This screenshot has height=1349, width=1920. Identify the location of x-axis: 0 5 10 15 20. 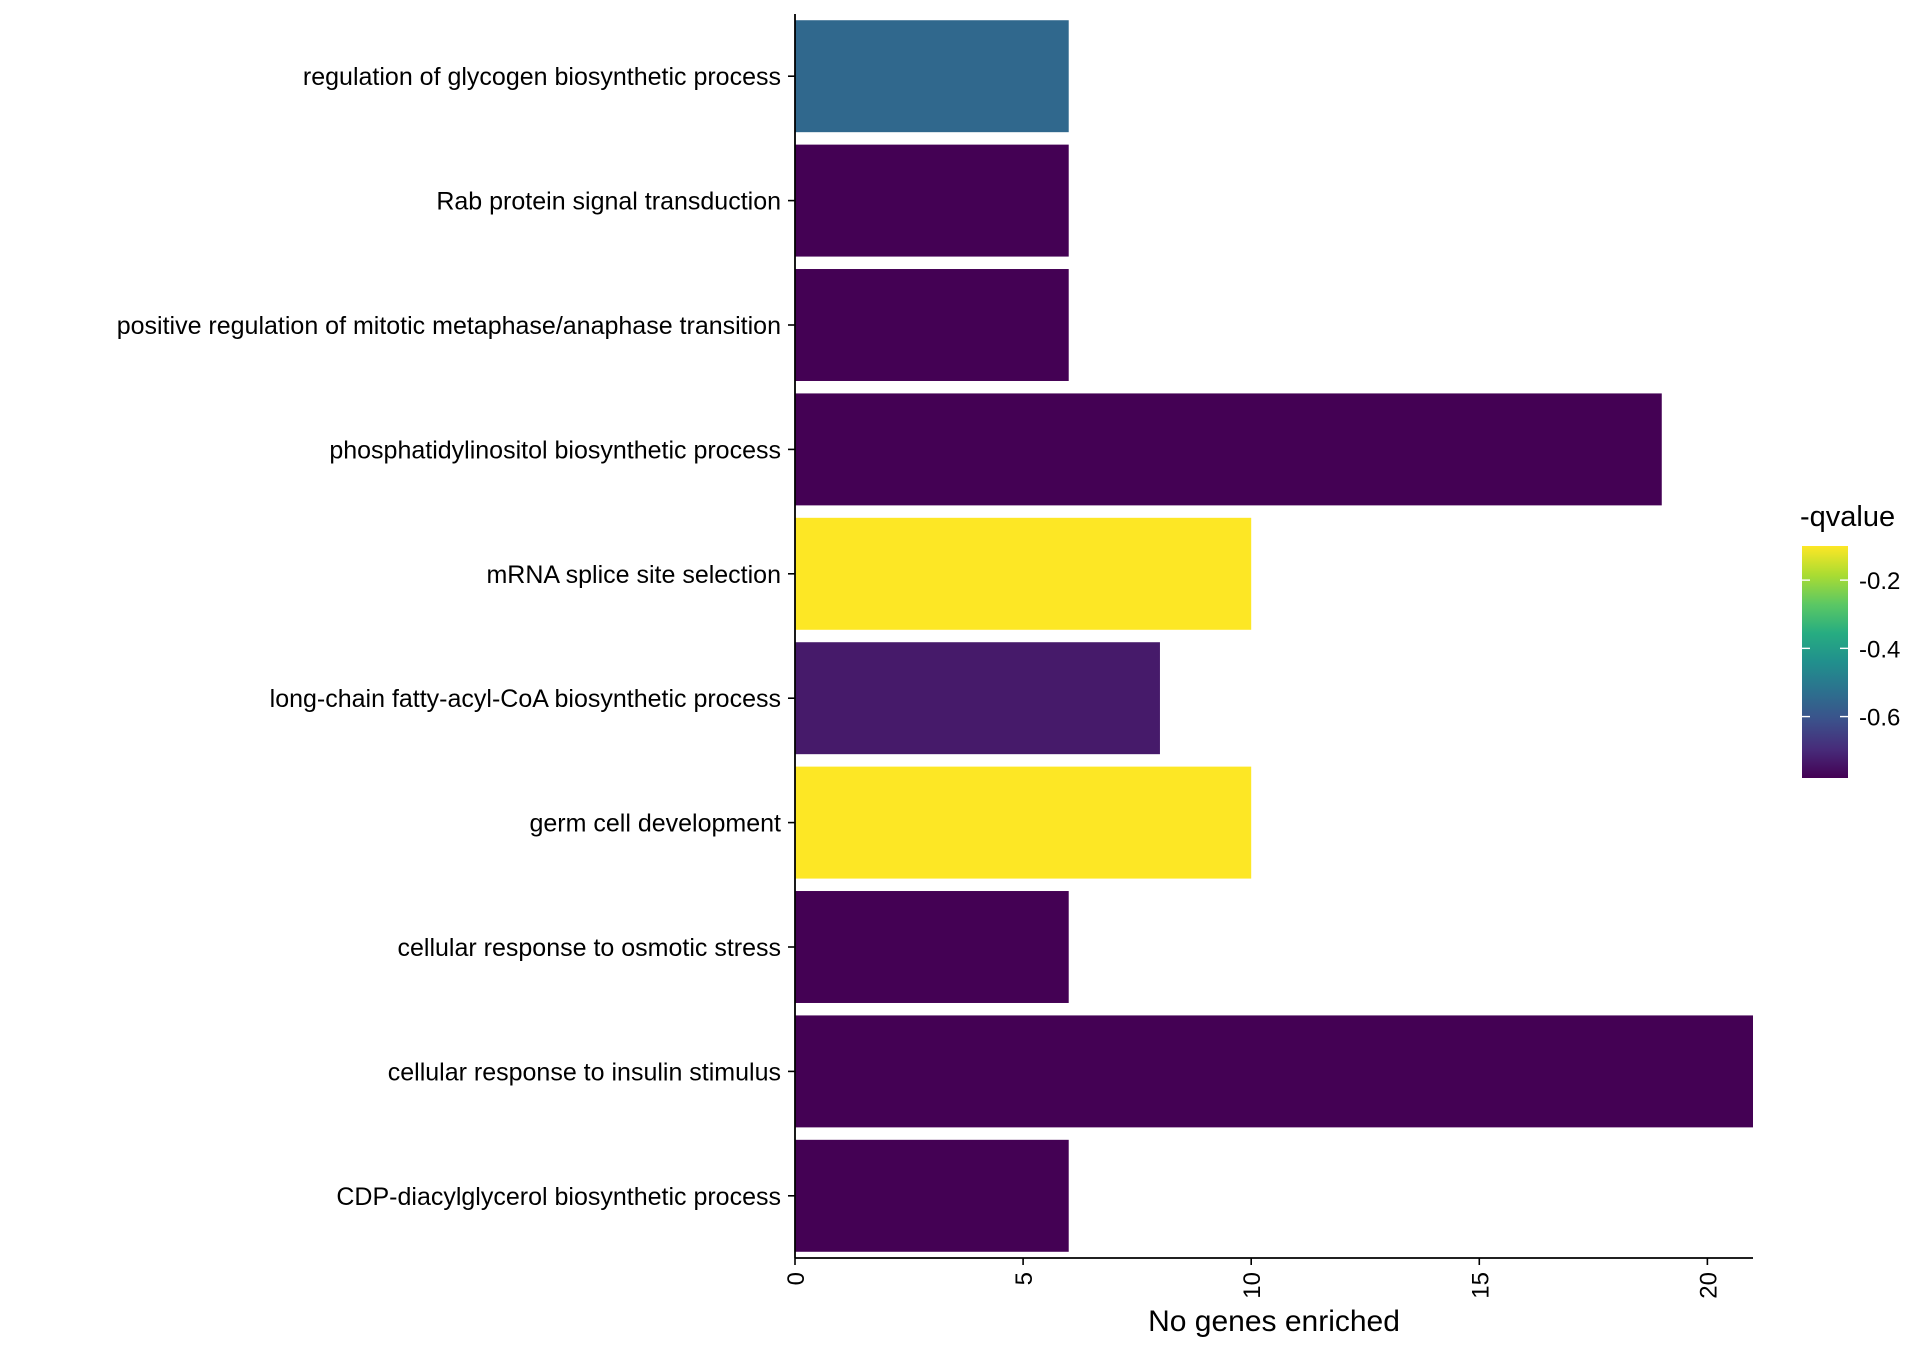
(1268, 1278).